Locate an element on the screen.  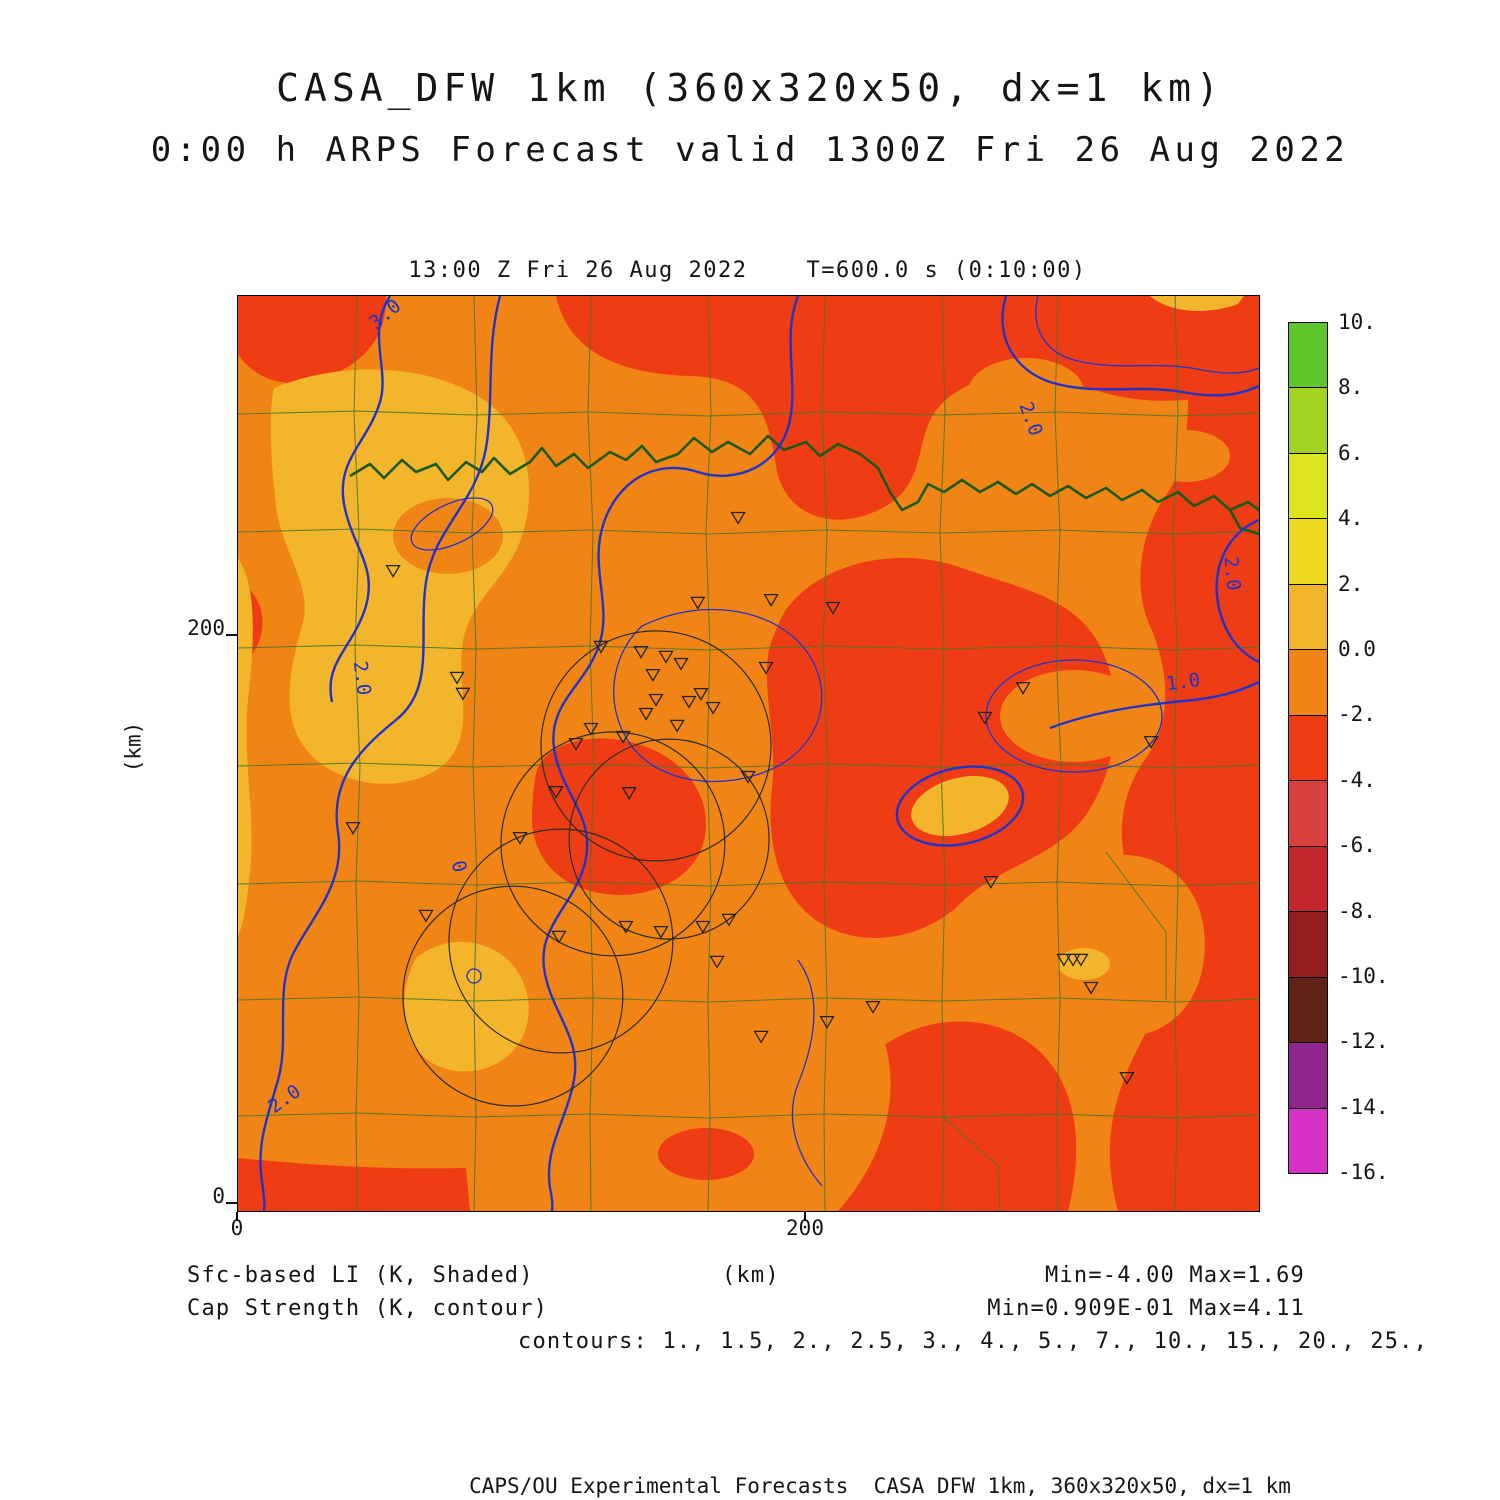
colorbar is located at coordinates (1308, 748).